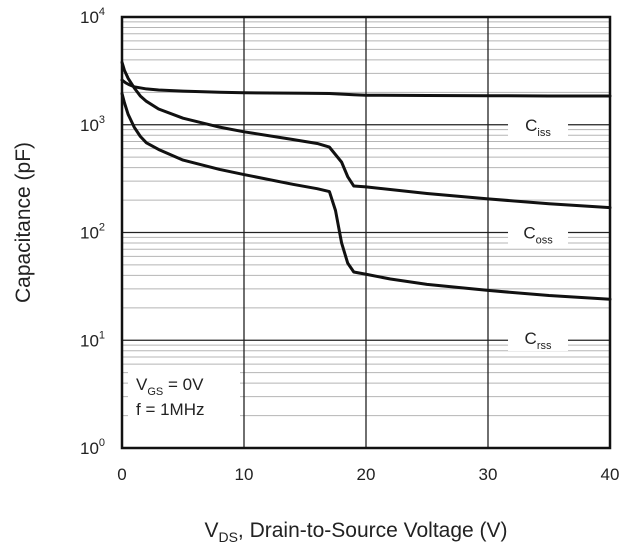  I want to click on y-tick-label: 10⁴, so click(92, 16).